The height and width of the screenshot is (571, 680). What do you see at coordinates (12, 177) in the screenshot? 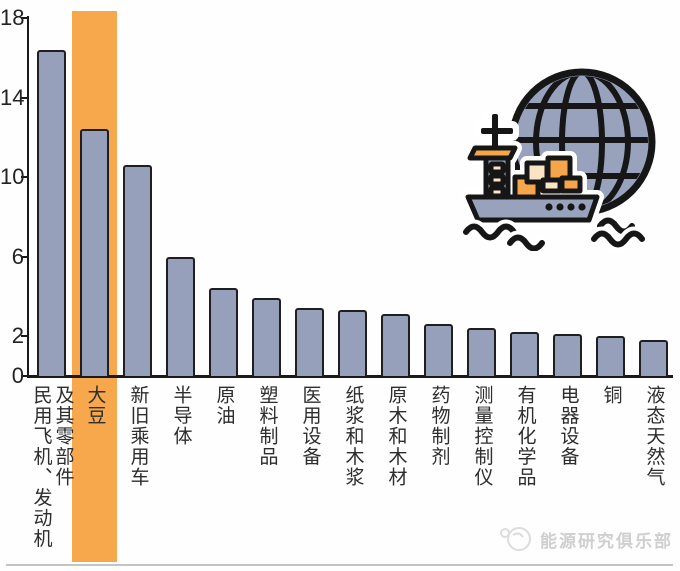
I see `y-tick-label: 10` at bounding box center [12, 177].